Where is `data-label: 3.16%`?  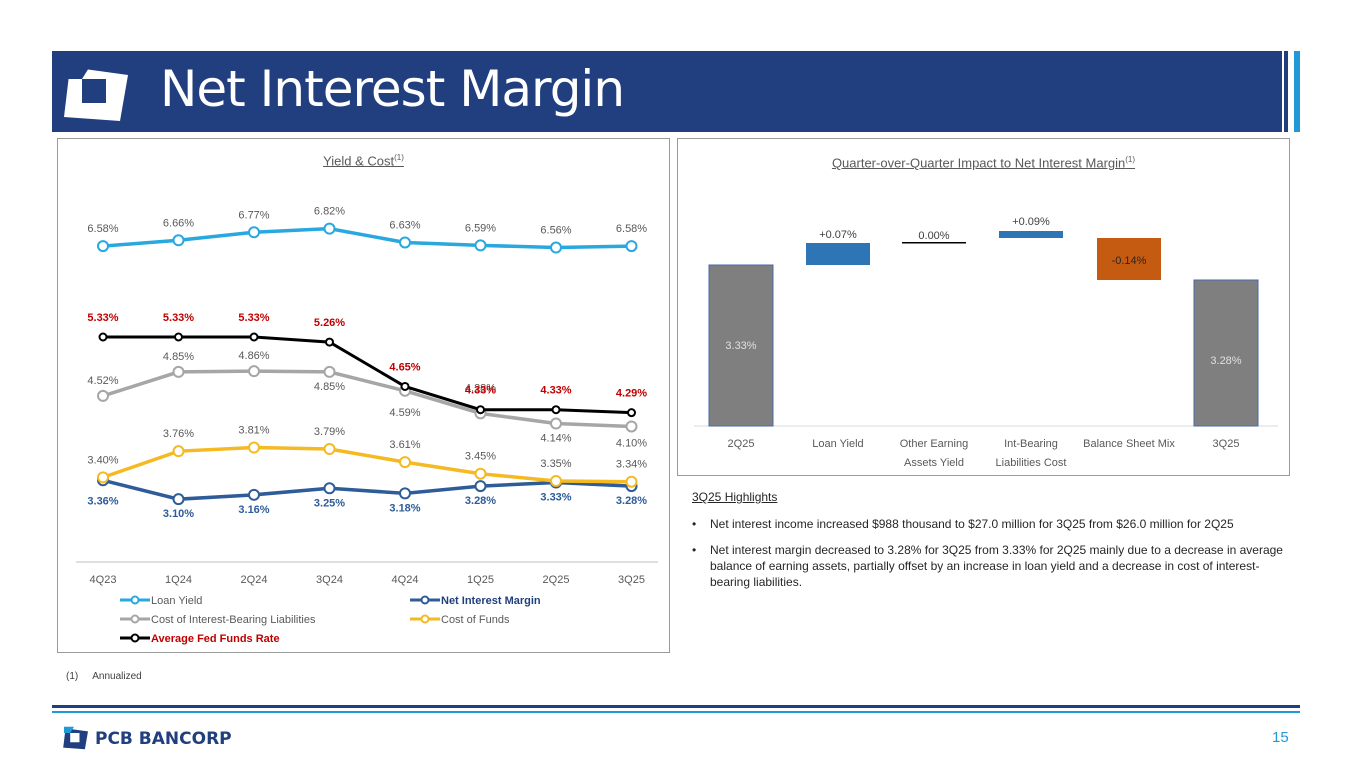
data-label: 3.16% is located at coordinates (253, 510).